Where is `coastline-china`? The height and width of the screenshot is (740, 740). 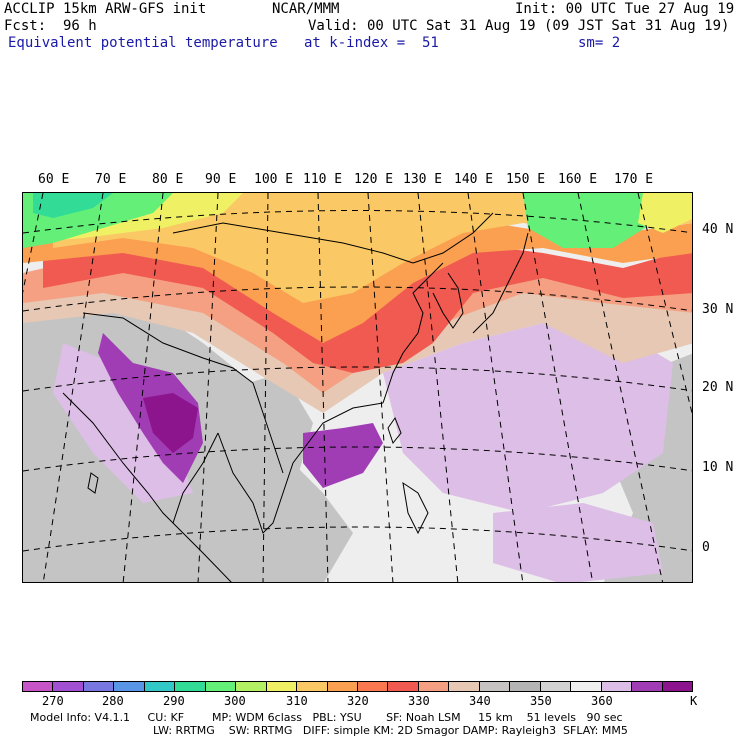 coastline-china is located at coordinates (413, 333).